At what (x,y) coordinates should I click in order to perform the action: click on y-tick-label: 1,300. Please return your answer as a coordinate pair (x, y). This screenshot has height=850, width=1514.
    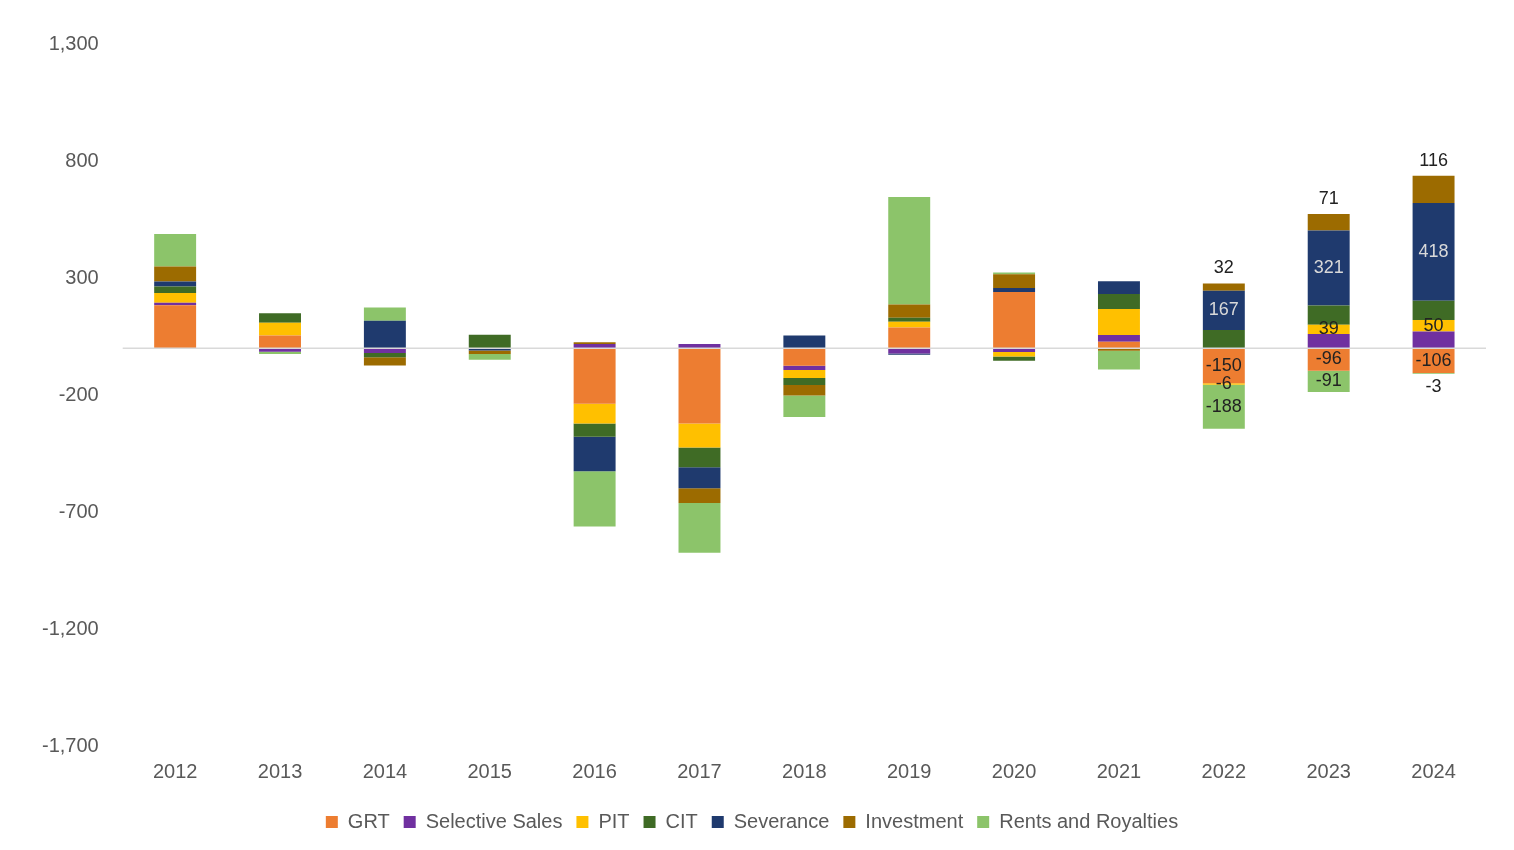
    Looking at the image, I should click on (73, 42).